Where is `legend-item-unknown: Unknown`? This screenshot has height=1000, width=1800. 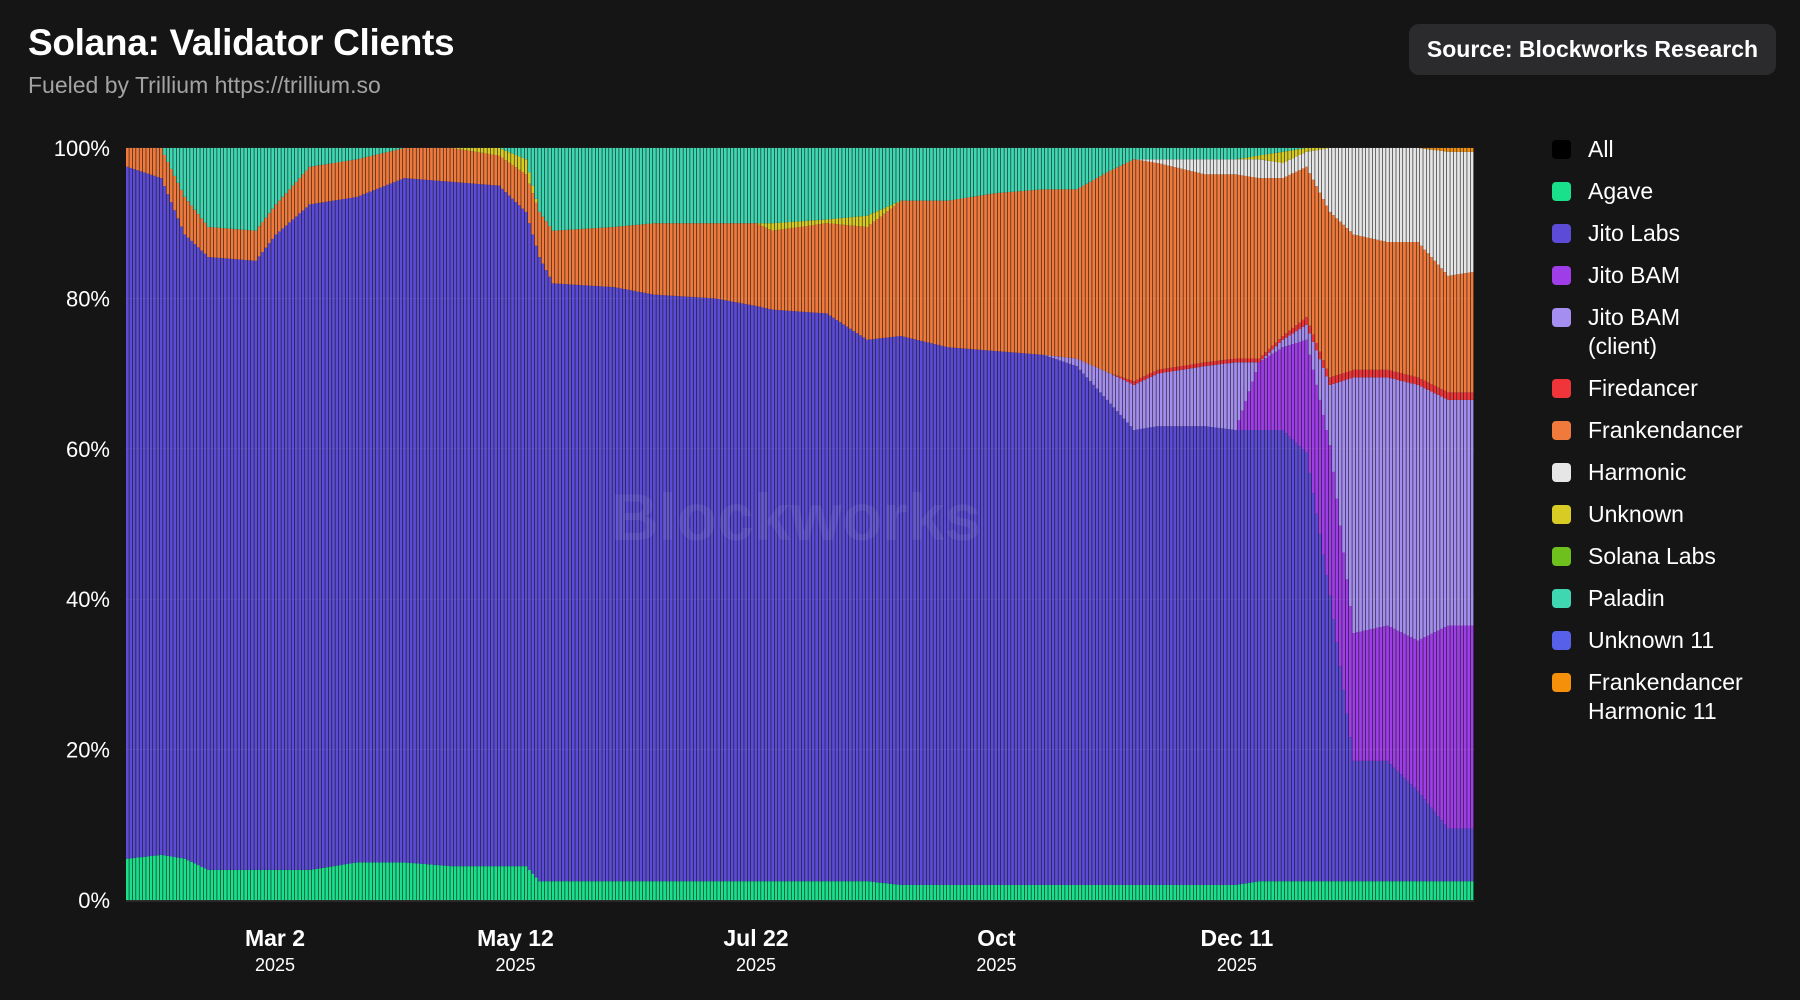
legend-item-unknown: Unknown is located at coordinates (1672, 514).